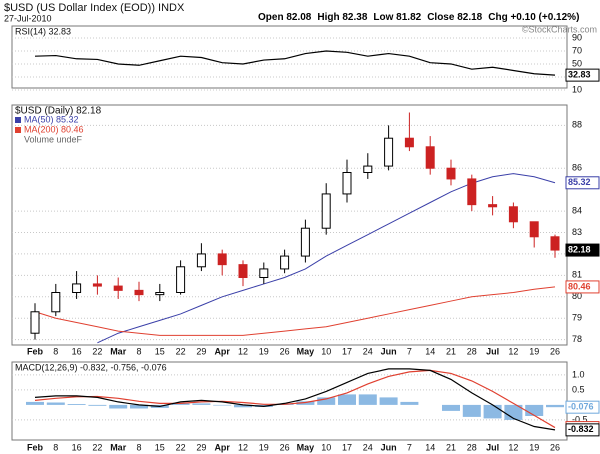  Describe the element at coordinates (285, 447) in the screenshot. I see `x-tick-label: 26` at that location.